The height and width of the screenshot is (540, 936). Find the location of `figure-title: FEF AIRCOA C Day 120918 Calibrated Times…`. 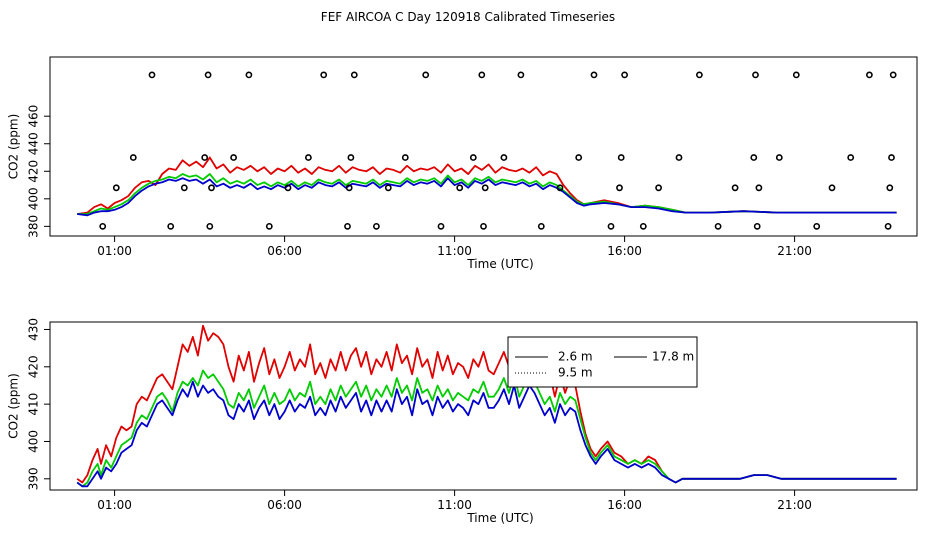

figure-title: FEF AIRCOA C Day 120918 Calibrated Times… is located at coordinates (468, 17).